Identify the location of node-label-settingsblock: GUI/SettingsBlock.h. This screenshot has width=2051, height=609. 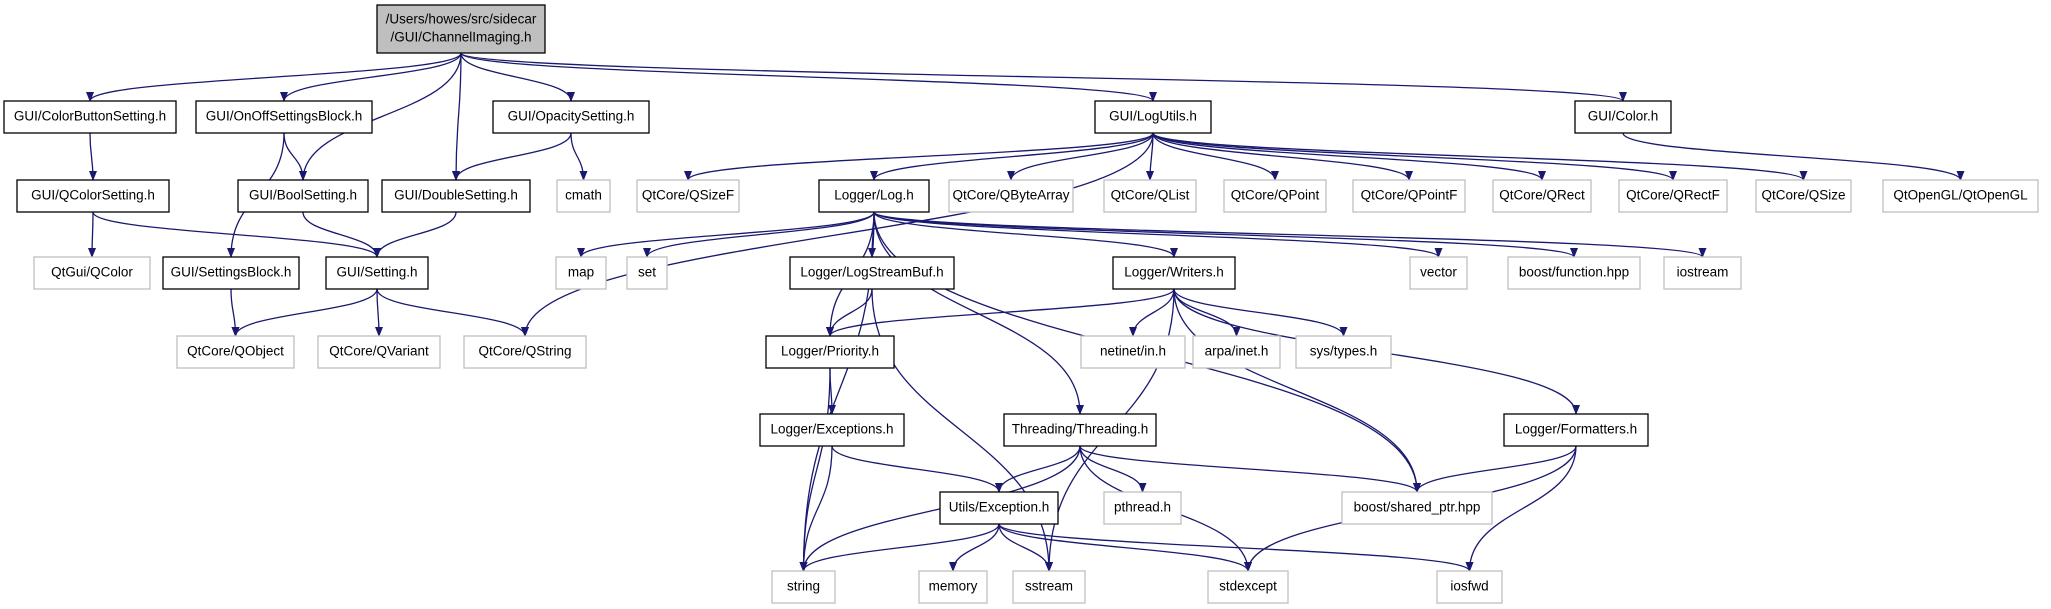
(231, 272).